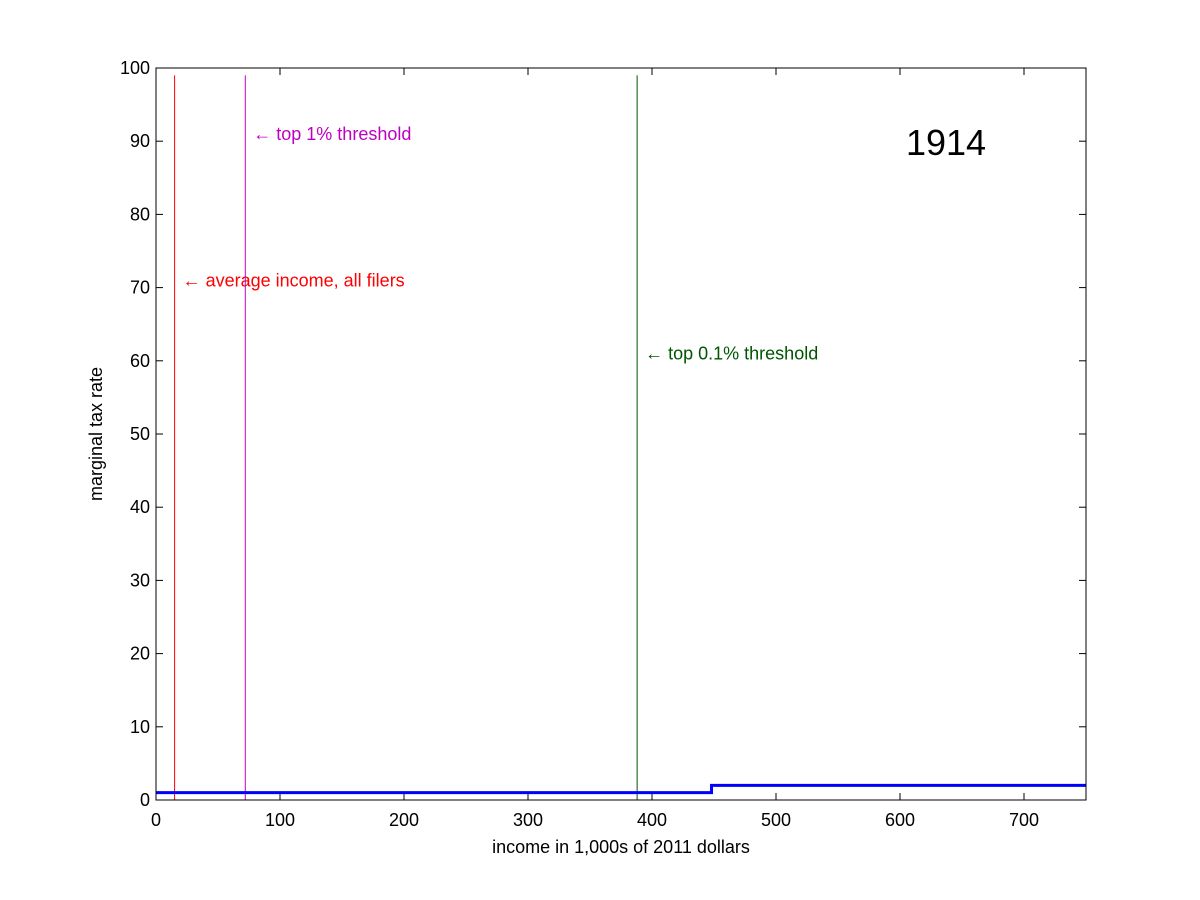  I want to click on y-tick-label: 30, so click(140, 580).